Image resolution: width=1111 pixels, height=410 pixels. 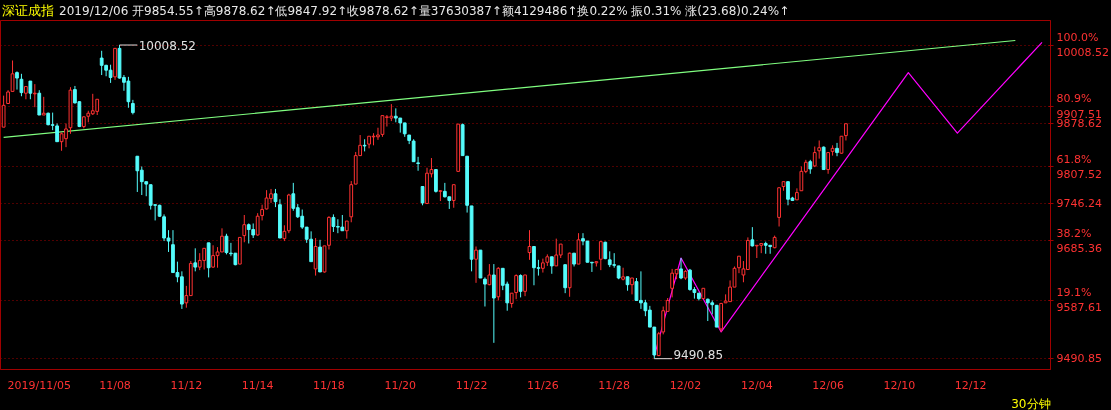 What do you see at coordinates (1079, 204) in the screenshot?
I see `y-tick-label: 9746.24` at bounding box center [1079, 204].